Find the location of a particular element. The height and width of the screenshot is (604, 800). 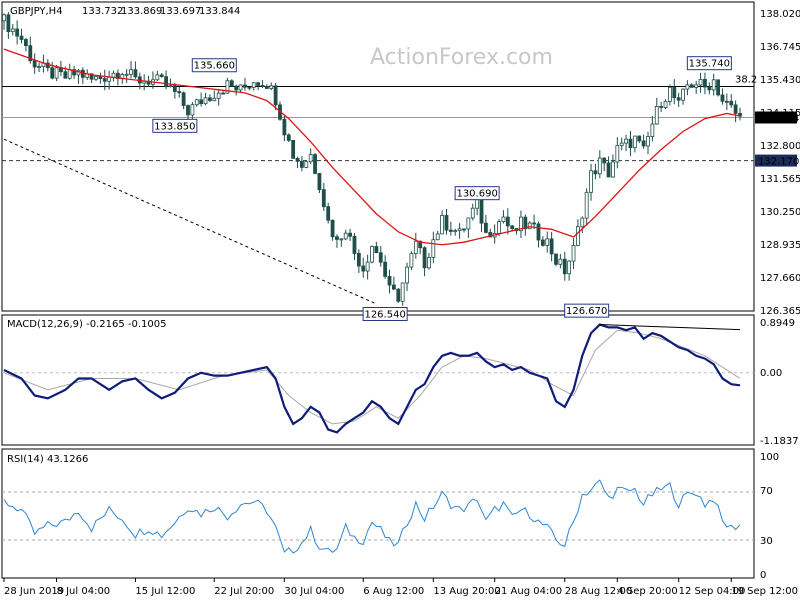

price-tick: 135.430 is located at coordinates (780, 80).